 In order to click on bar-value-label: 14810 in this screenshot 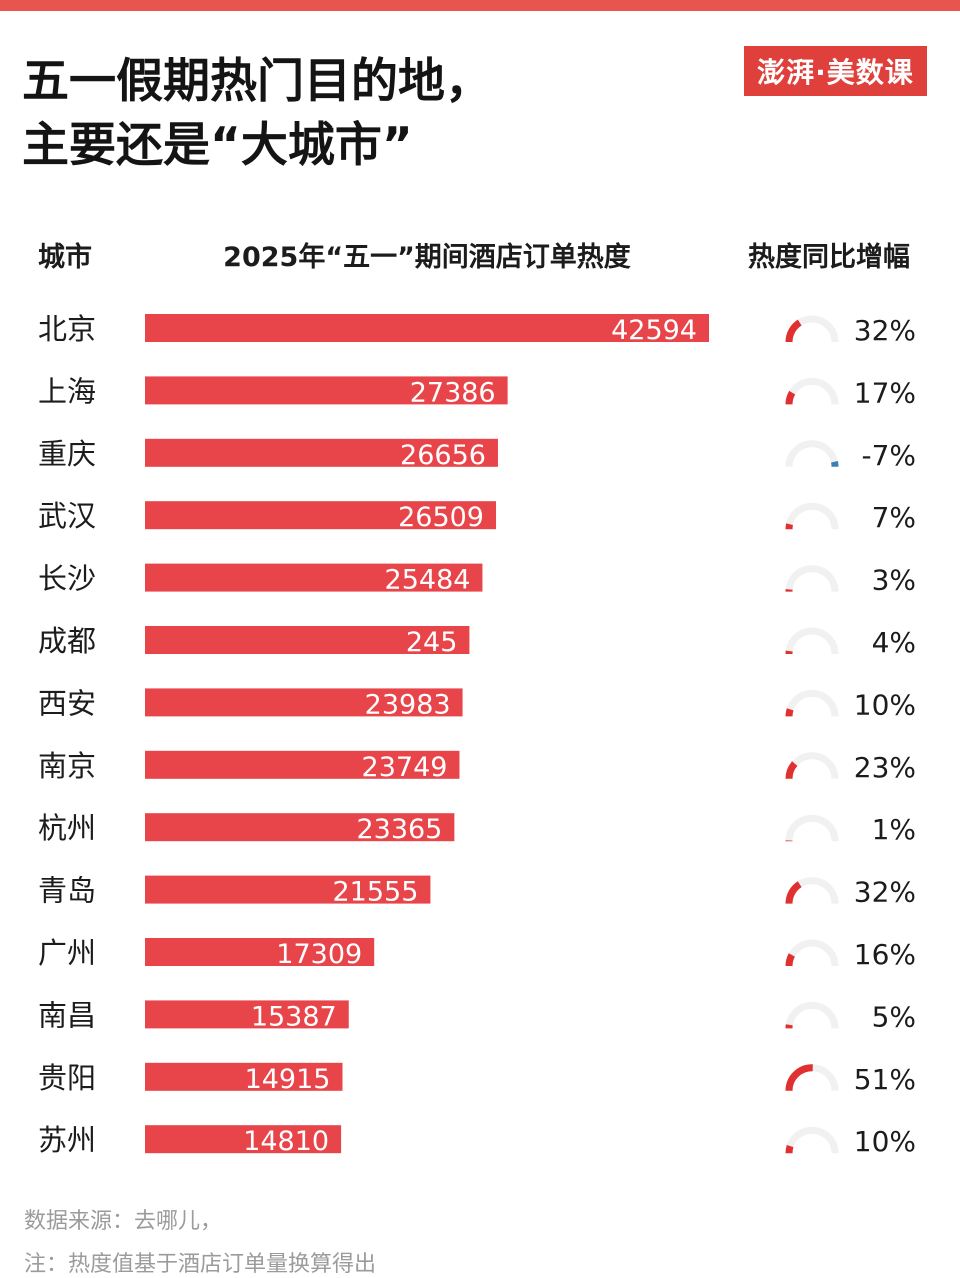, I will do `click(286, 1141)`.